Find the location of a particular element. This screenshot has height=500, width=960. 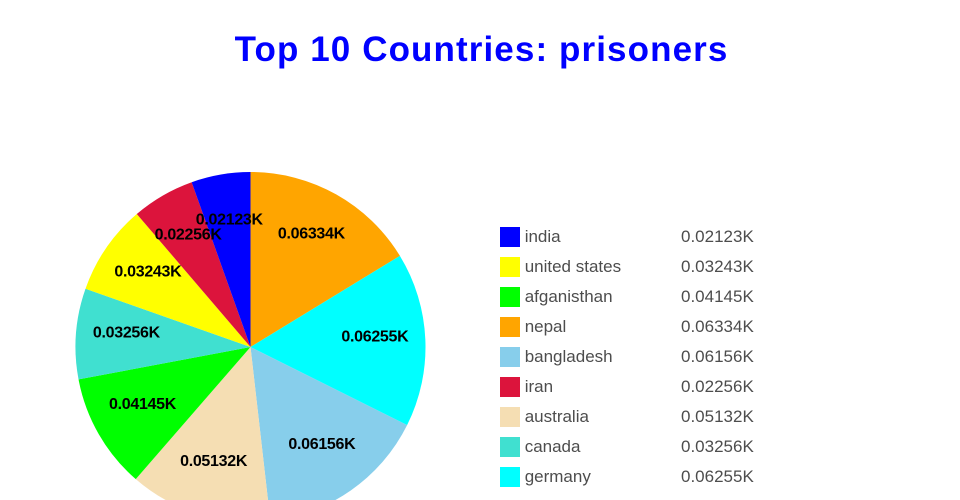

svg-text: afganisthan is located at coordinates (569, 296).